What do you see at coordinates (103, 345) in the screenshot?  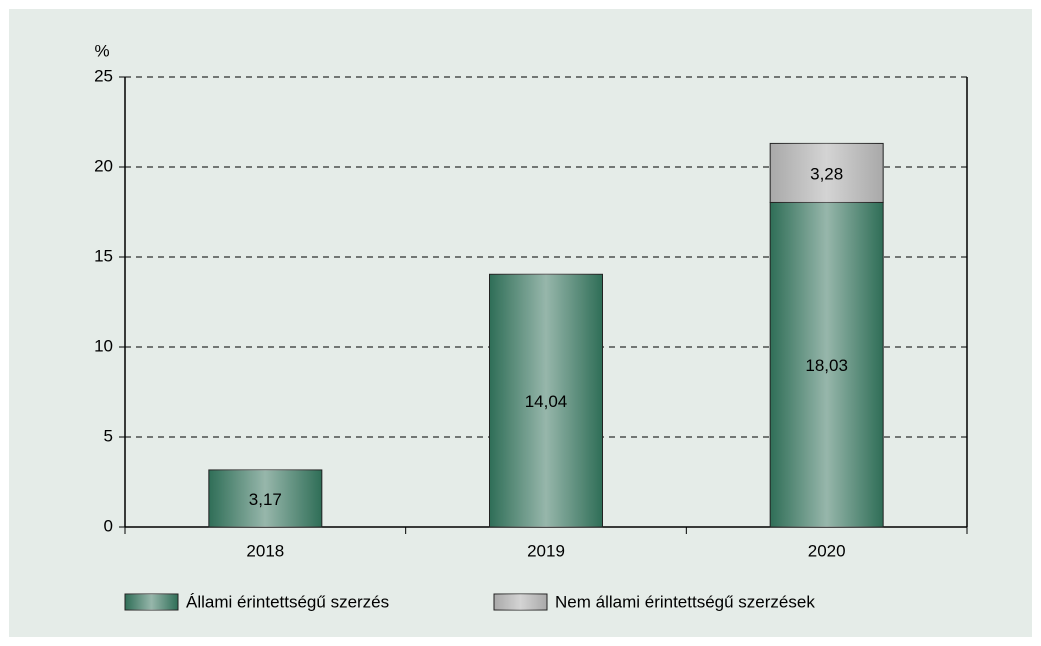 I see `y-tick-label: 10` at bounding box center [103, 345].